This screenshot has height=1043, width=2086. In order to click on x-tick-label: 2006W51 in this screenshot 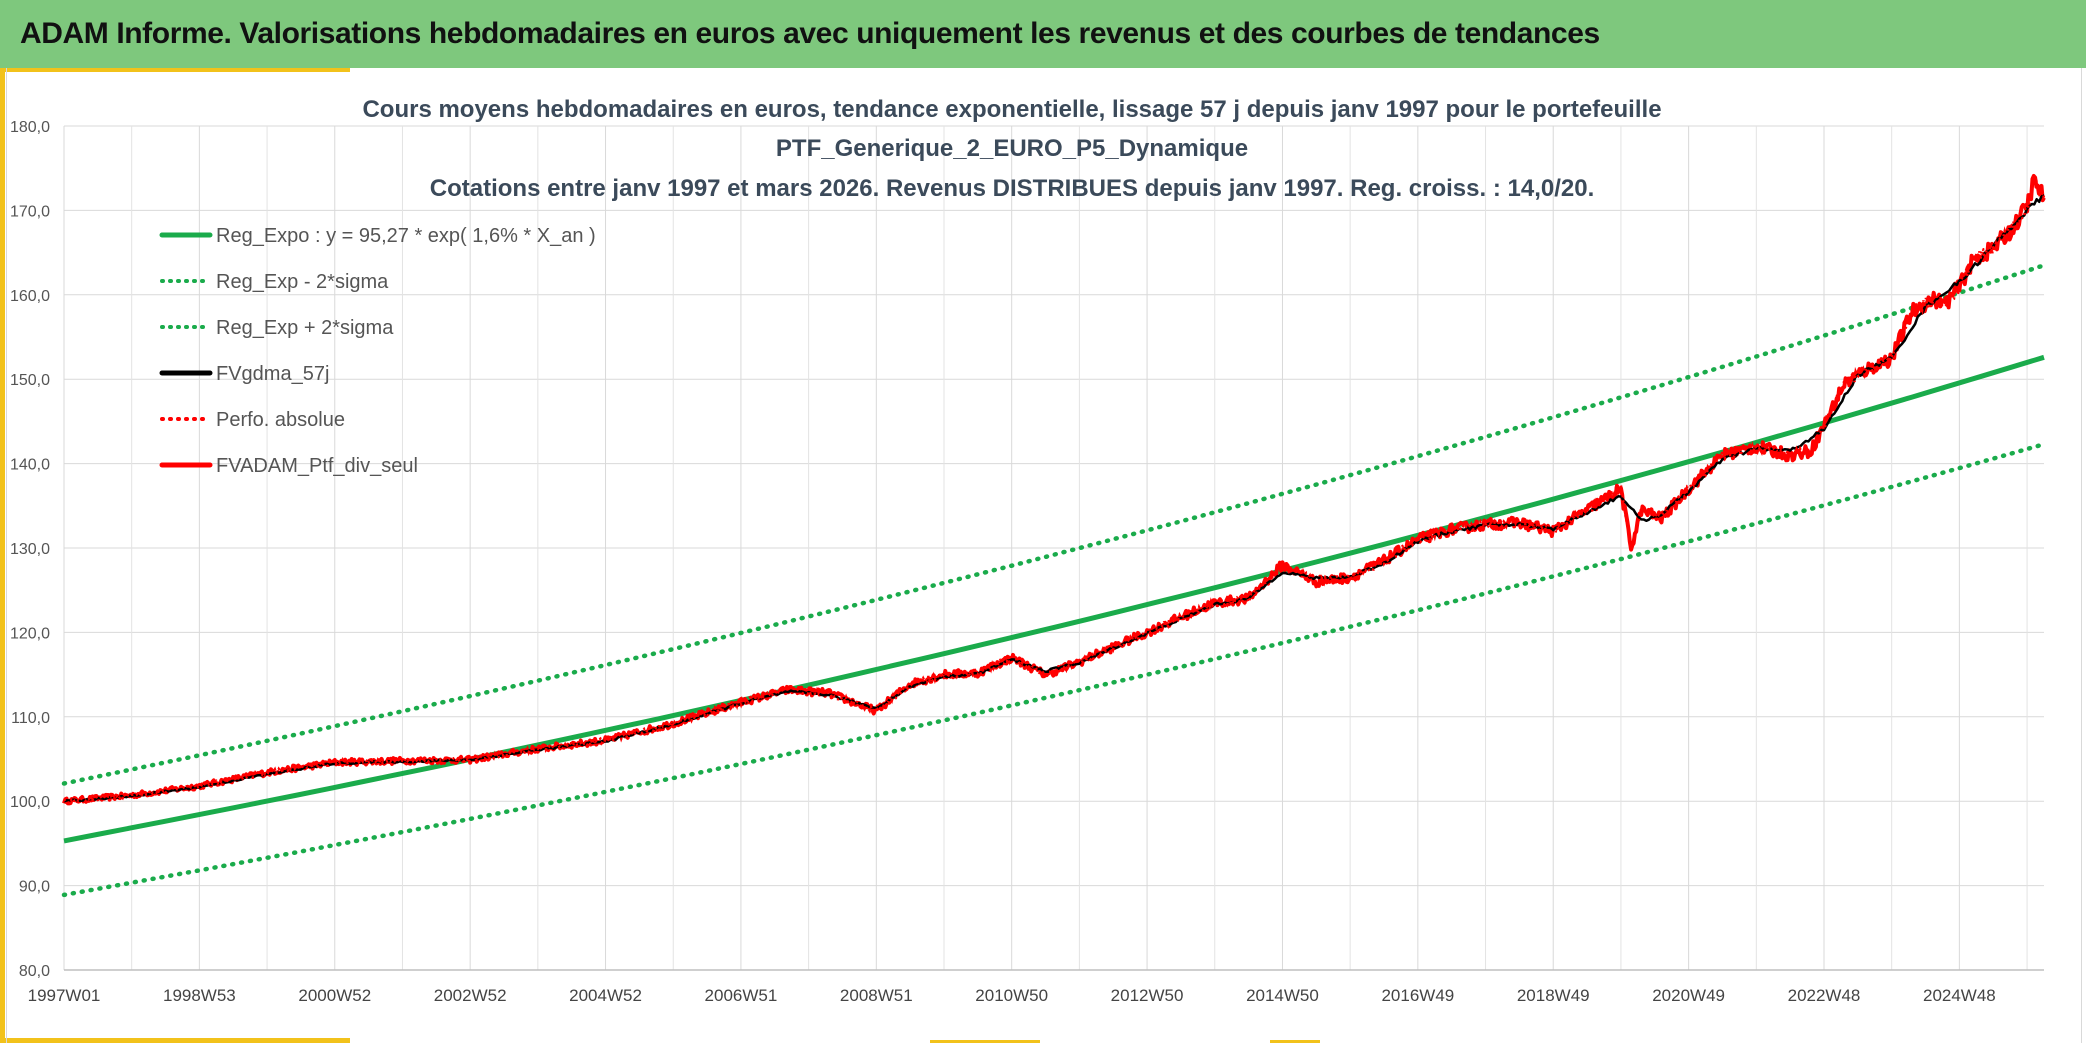, I will do `click(741, 995)`.